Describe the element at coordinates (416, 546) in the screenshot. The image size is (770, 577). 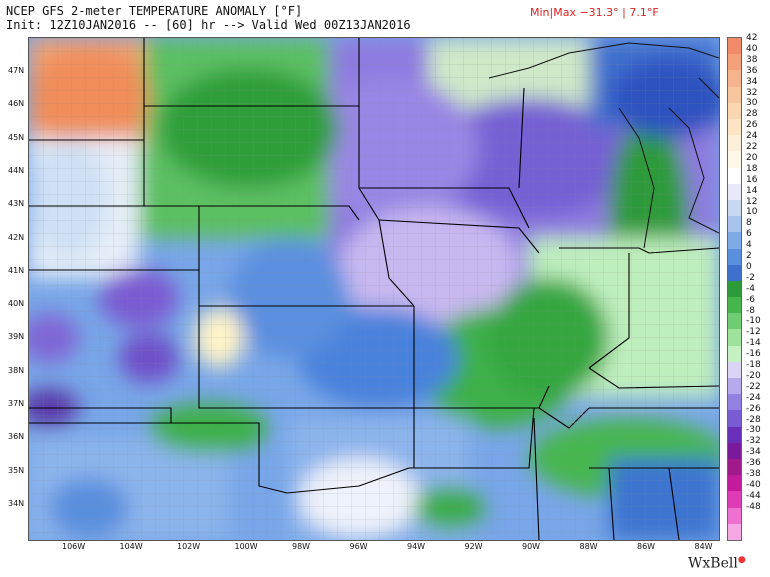
I see `lon-label: 94W` at that location.